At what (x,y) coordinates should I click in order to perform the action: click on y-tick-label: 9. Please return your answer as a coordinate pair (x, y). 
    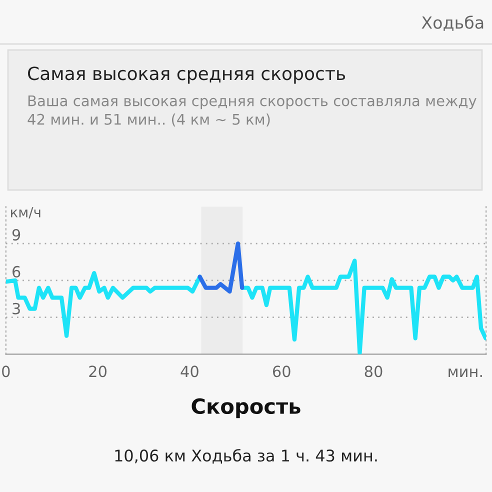
    Looking at the image, I should click on (16, 235).